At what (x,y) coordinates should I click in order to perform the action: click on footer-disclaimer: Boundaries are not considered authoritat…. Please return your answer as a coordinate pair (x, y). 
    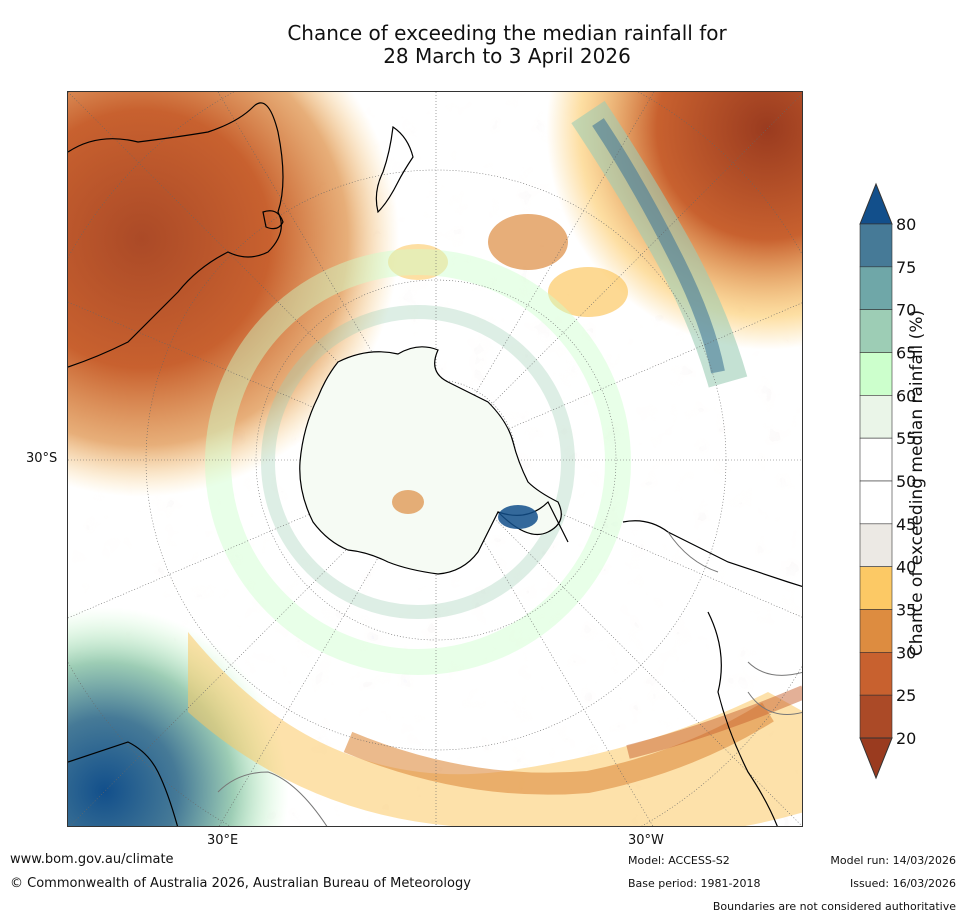
    Looking at the image, I should click on (834, 906).